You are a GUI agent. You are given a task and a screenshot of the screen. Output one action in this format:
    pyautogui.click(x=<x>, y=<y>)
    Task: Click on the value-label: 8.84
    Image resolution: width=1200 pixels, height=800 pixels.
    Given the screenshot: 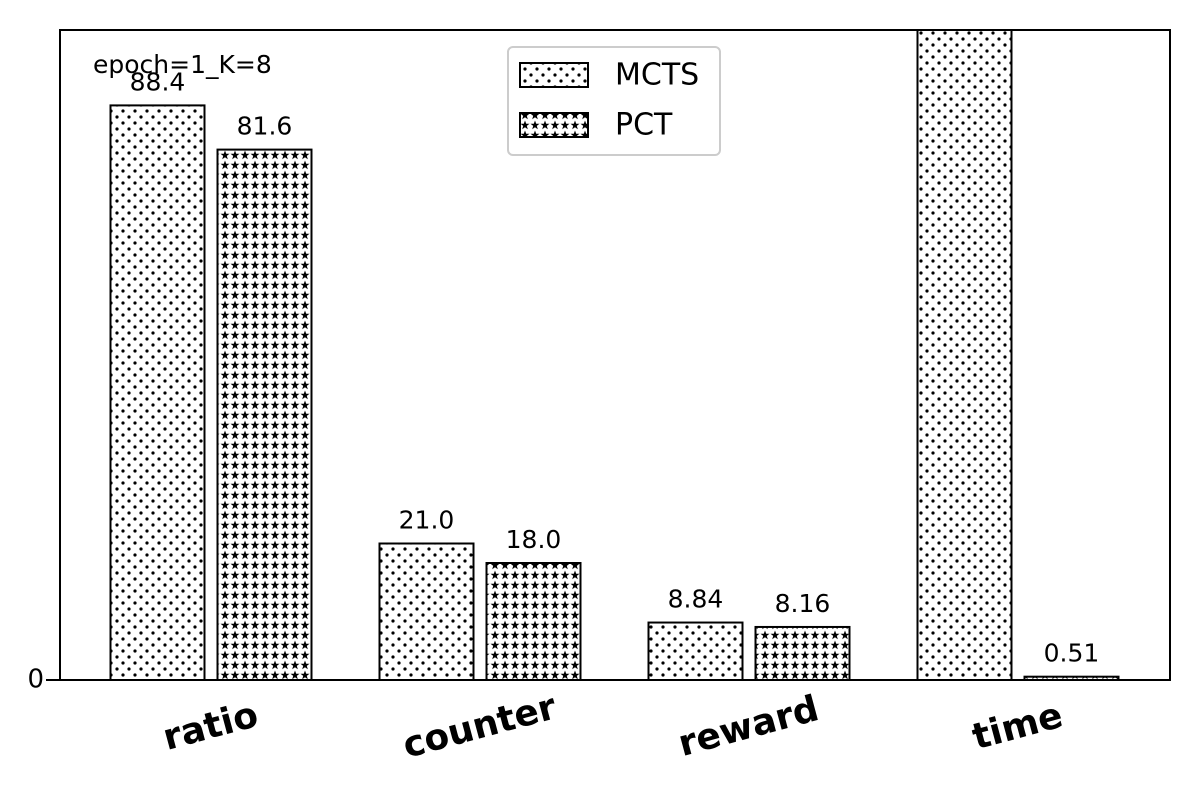 What is the action you would take?
    pyautogui.click(x=696, y=599)
    